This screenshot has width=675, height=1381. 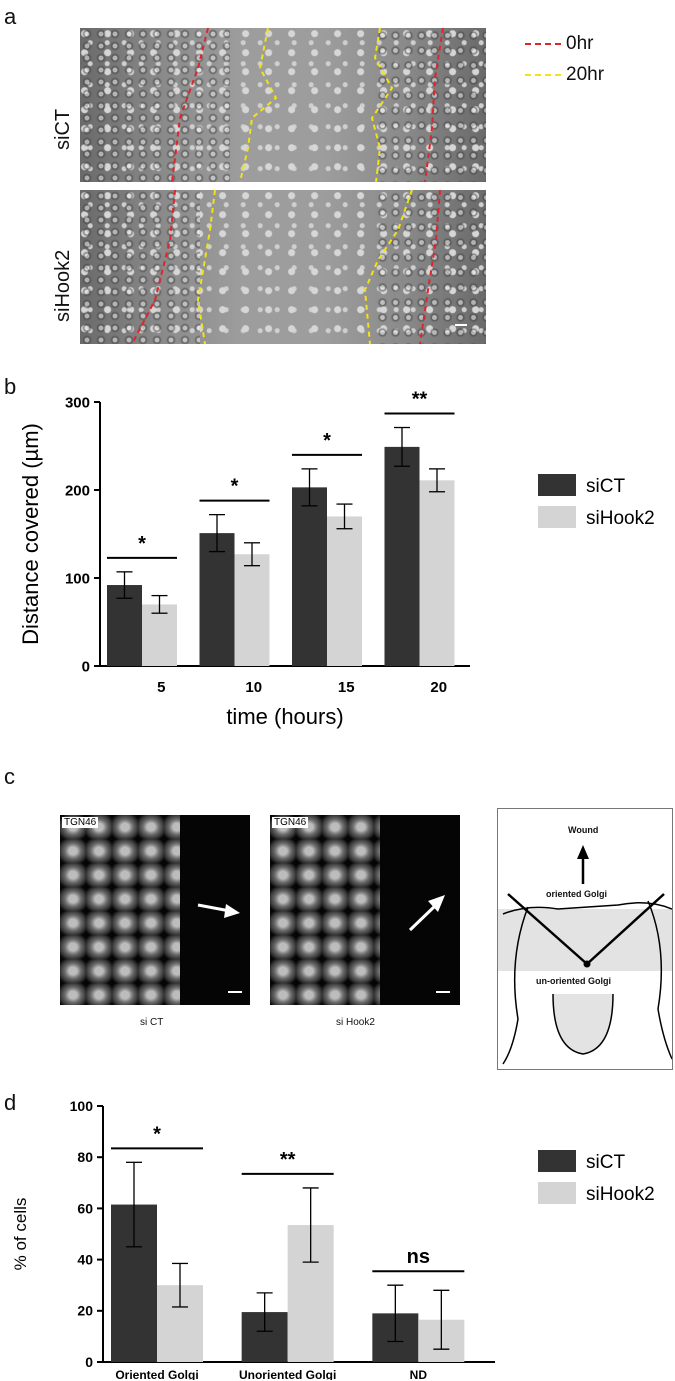 I want to click on image-caption-sihook2: si Hook2, so click(x=355, y=1022).